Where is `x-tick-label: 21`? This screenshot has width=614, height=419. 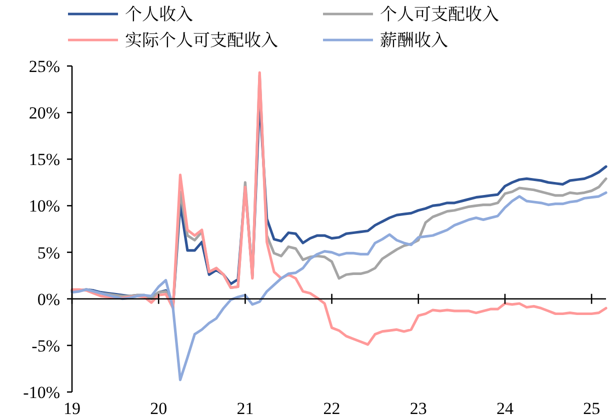 x-tick-label: 21 is located at coordinates (245, 408).